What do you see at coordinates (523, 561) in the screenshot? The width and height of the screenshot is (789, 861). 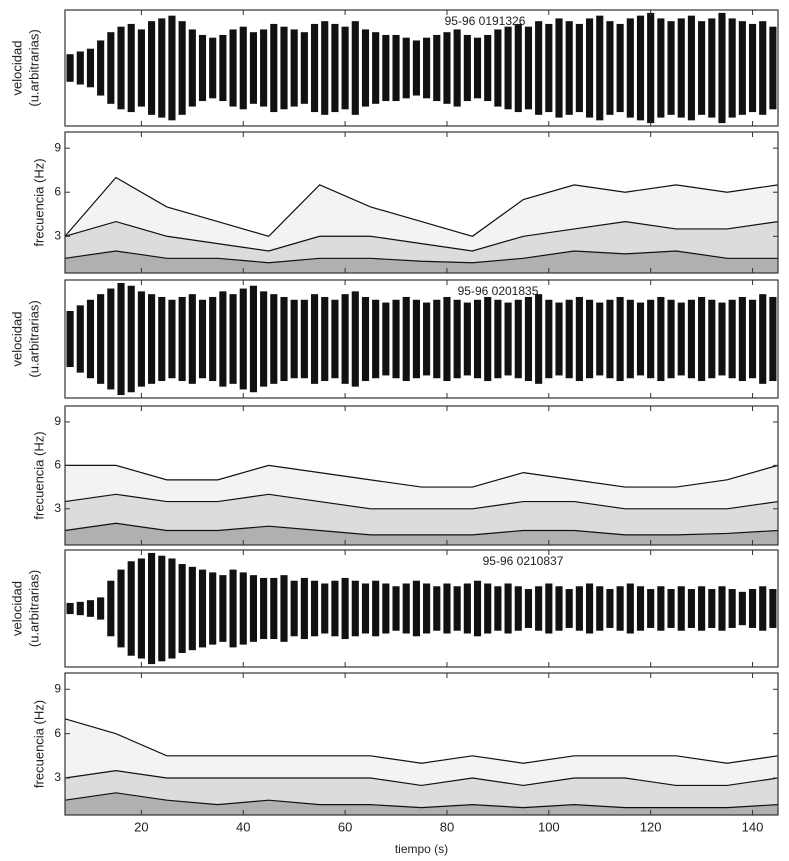 I see `annotation: 95-96 0210837` at bounding box center [523, 561].